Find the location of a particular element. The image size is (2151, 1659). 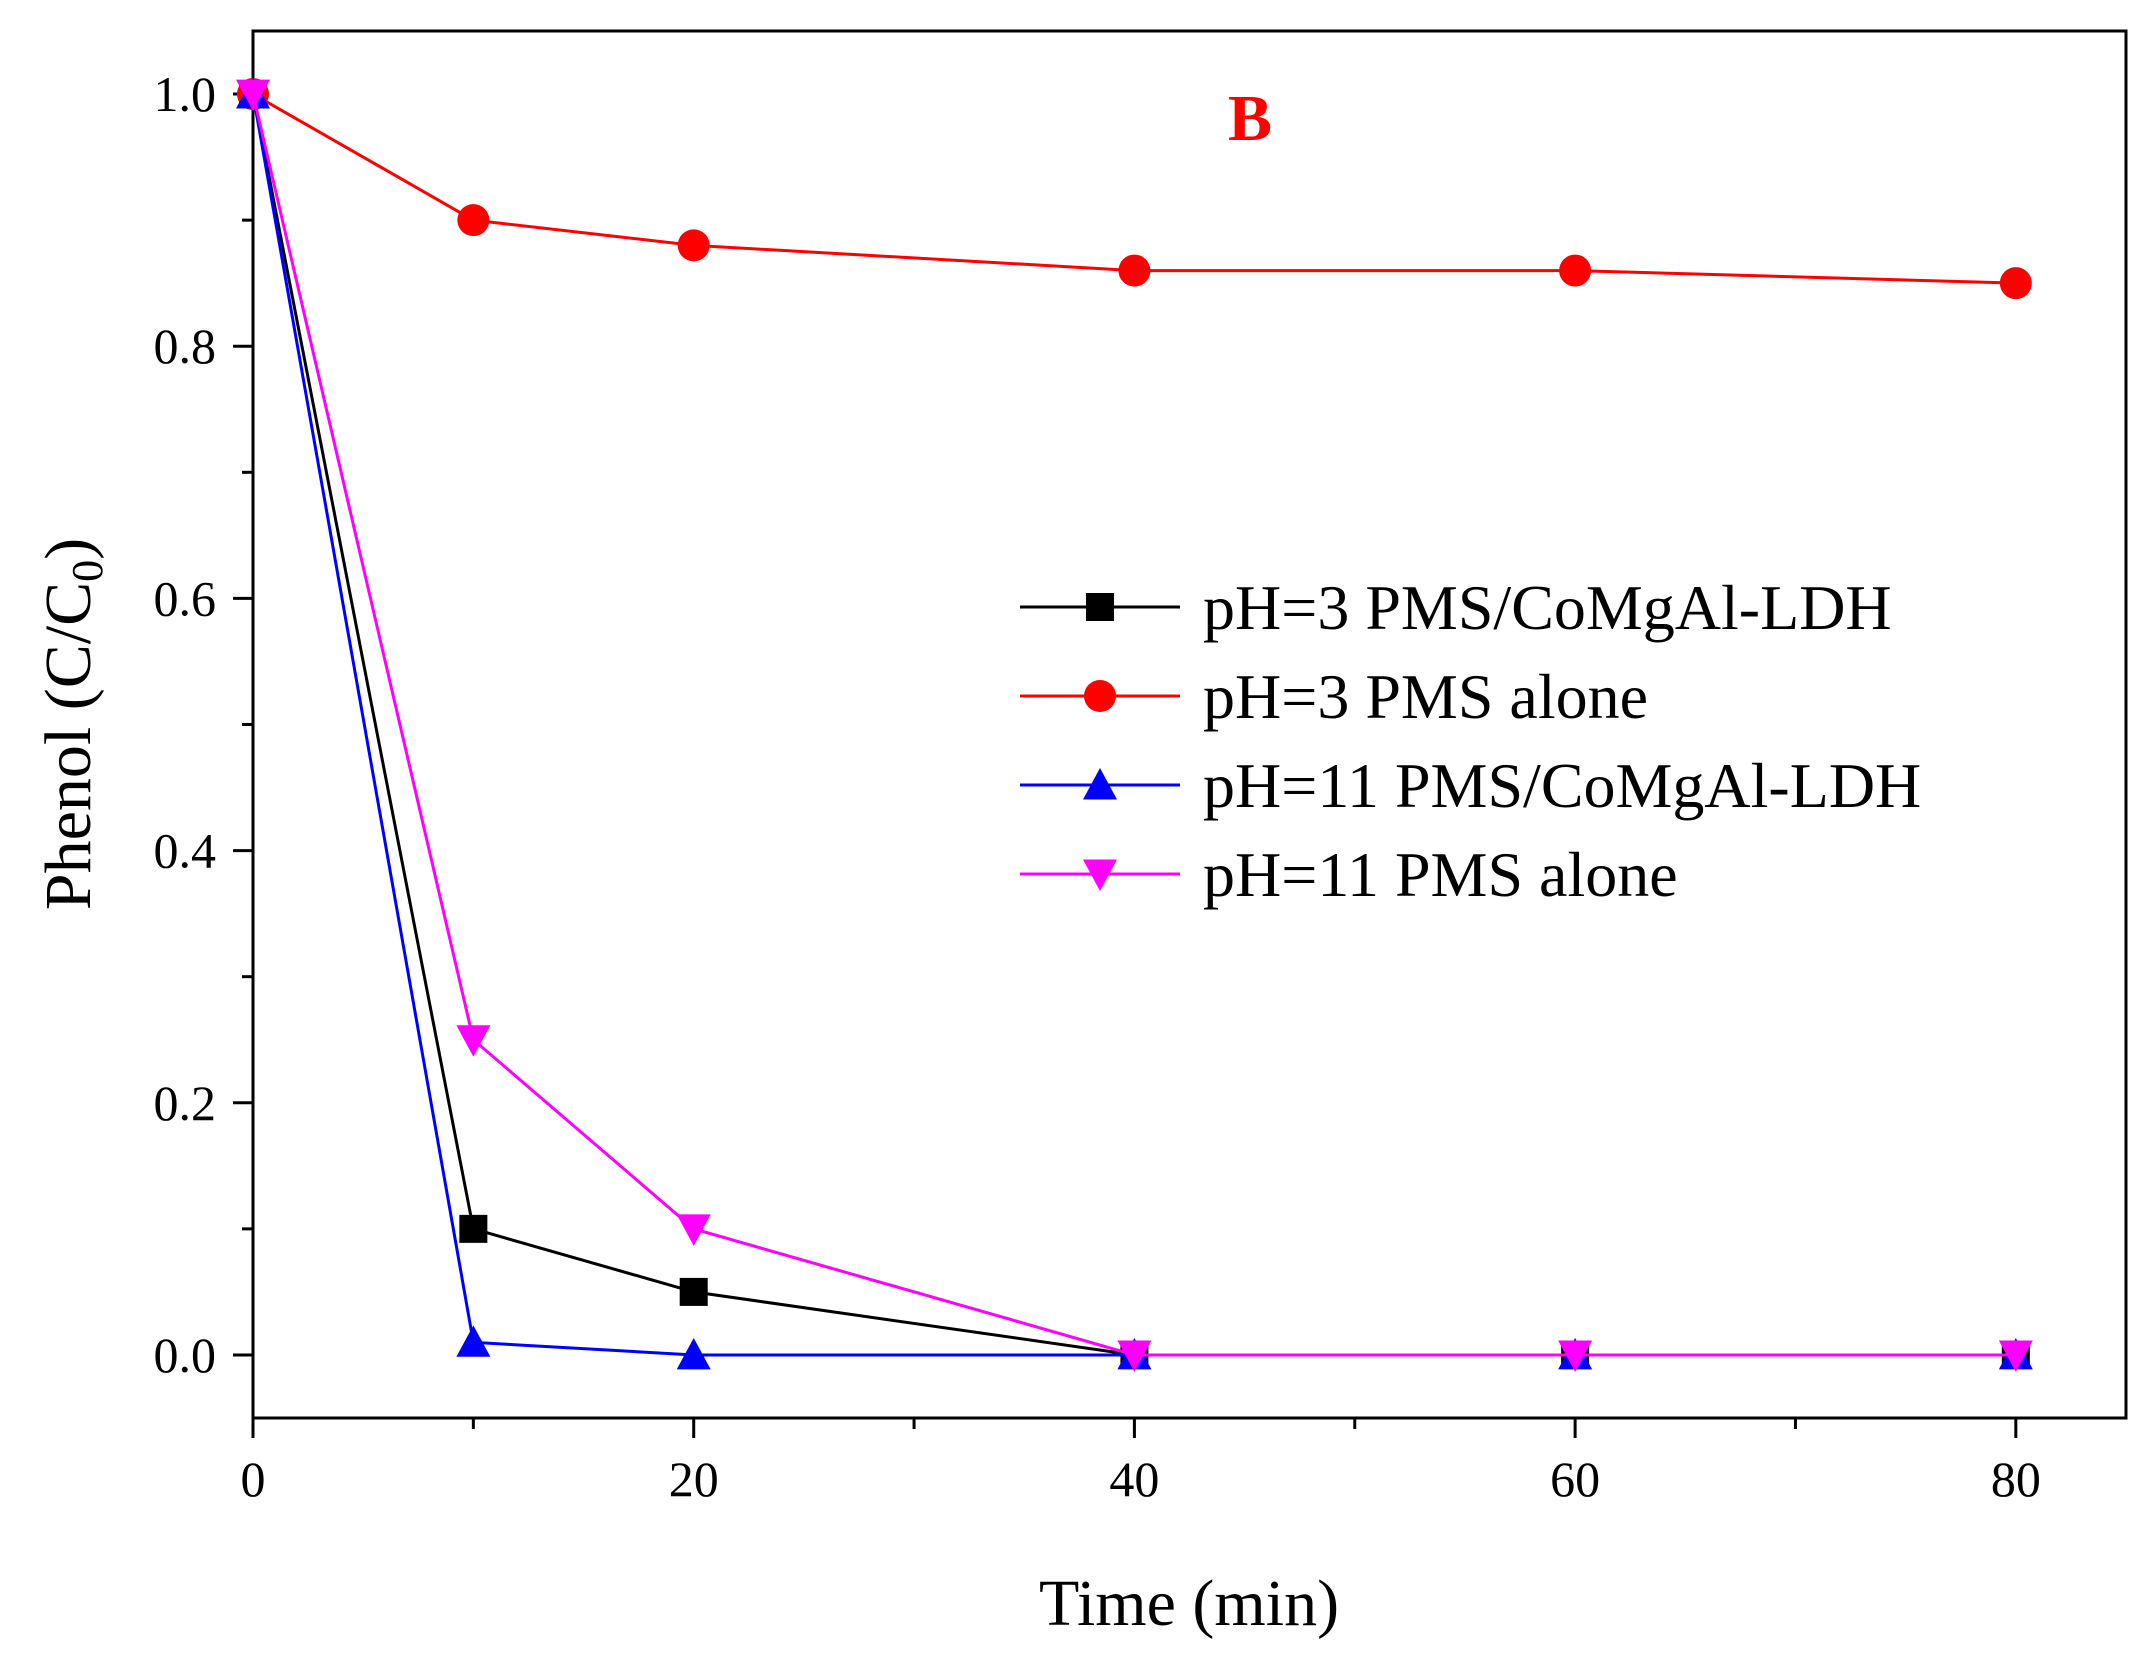

y-tick-label: 0.4 is located at coordinates (185, 851).